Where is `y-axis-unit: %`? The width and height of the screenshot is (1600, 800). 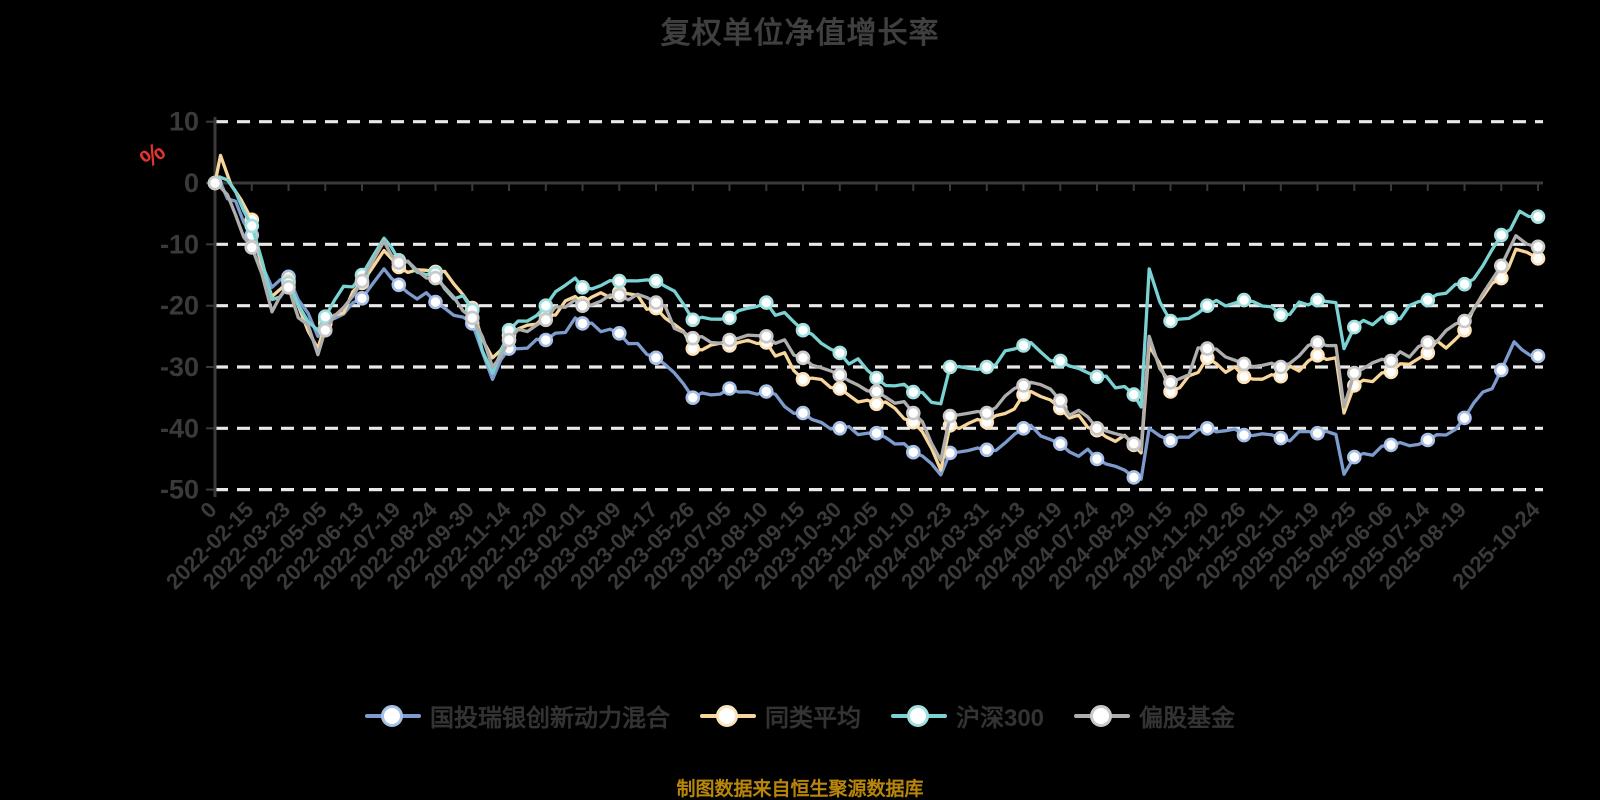
y-axis-unit: % is located at coordinates (152, 155).